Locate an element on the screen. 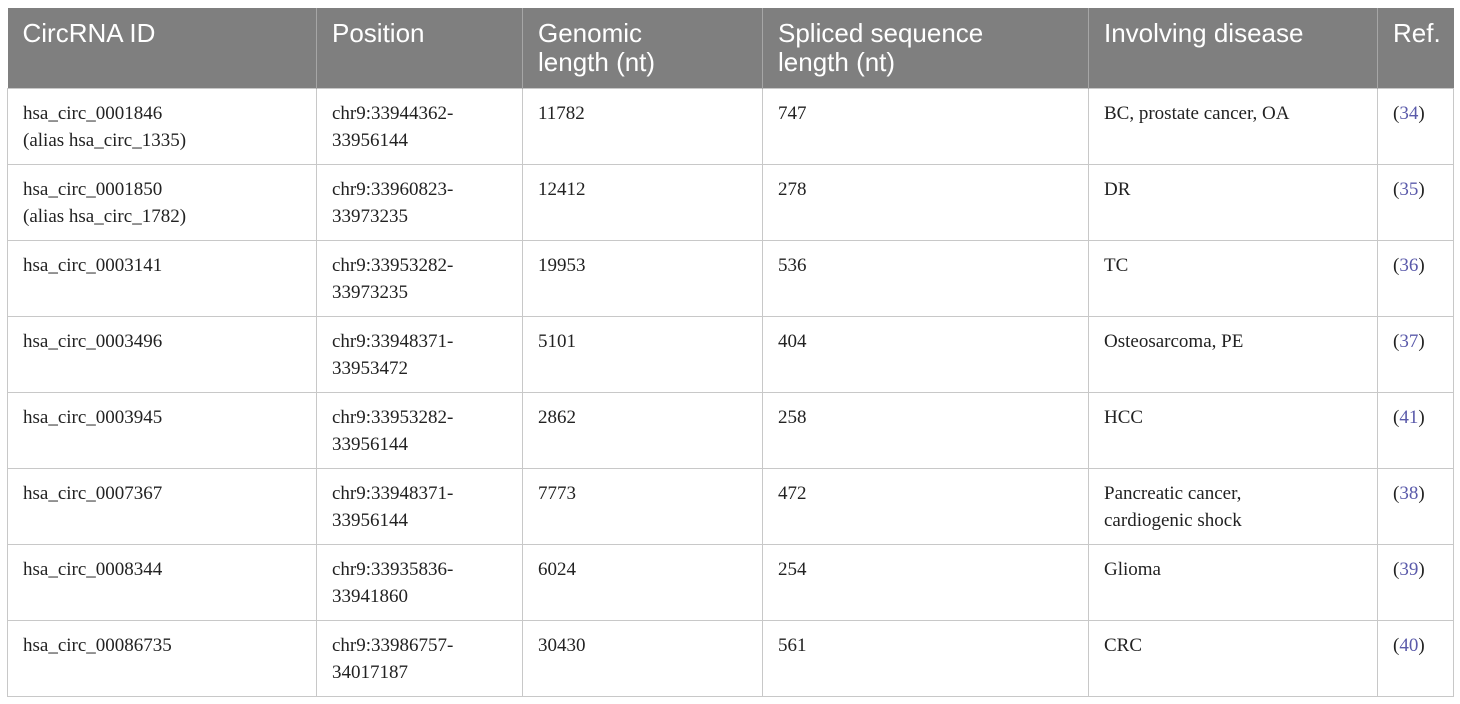 Image resolution: width=1460 pixels, height=704 pixels. circrna-id-cell-line: hsa_circ_0001846 is located at coordinates (93, 113).